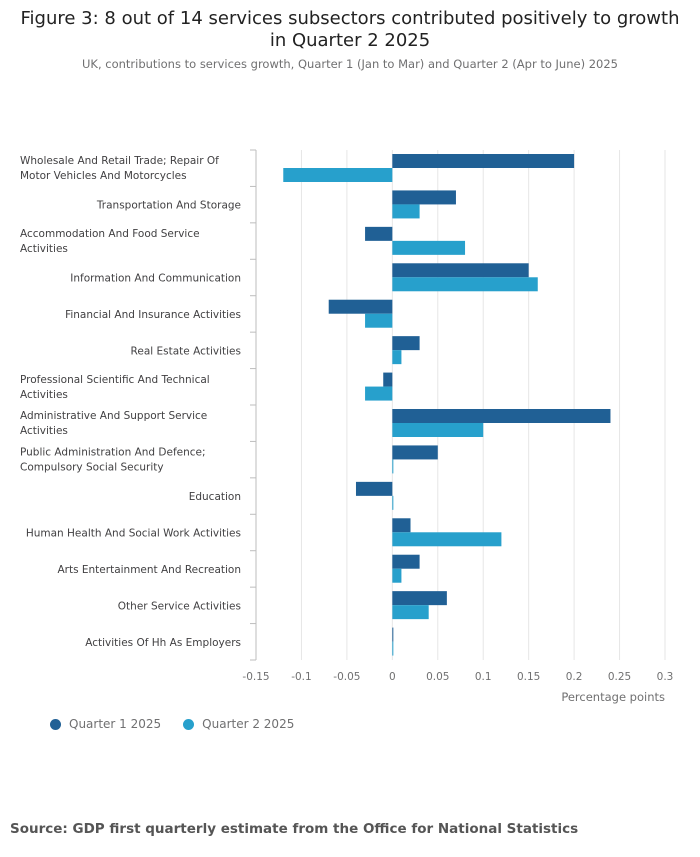 The height and width of the screenshot is (857, 700). What do you see at coordinates (665, 677) in the screenshot?
I see `x-tick-label: 0.3` at bounding box center [665, 677].